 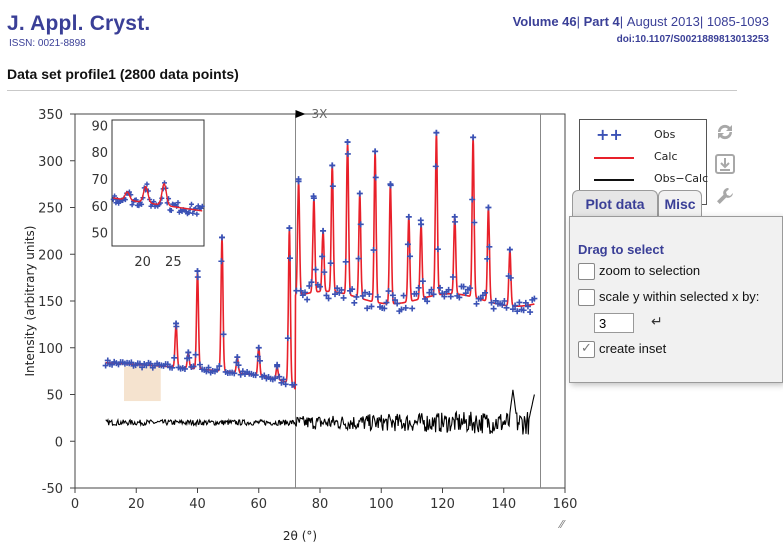 What do you see at coordinates (586, 271) in the screenshot?
I see `zoom-checkbox` at bounding box center [586, 271].